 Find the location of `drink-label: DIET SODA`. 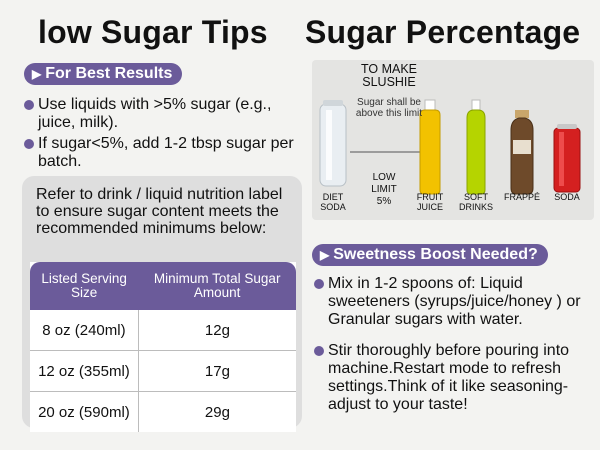

drink-label: DIET SODA is located at coordinates (333, 202).